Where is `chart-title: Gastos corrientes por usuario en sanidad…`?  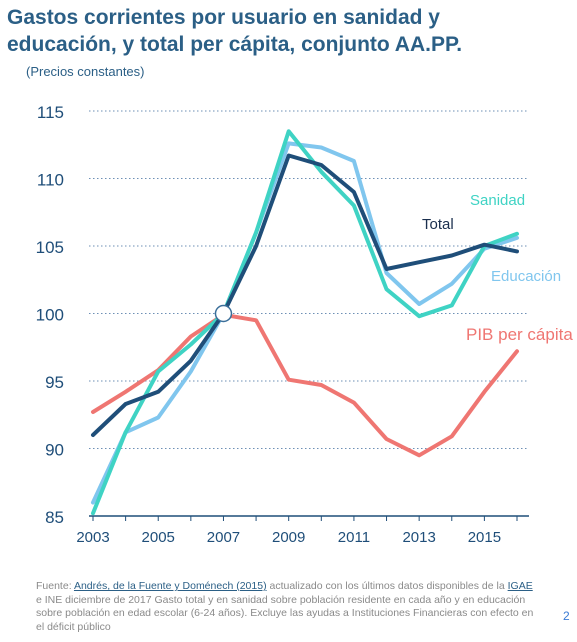
chart-title: Gastos corrientes por usuario en sanidad… is located at coordinates (289, 31).